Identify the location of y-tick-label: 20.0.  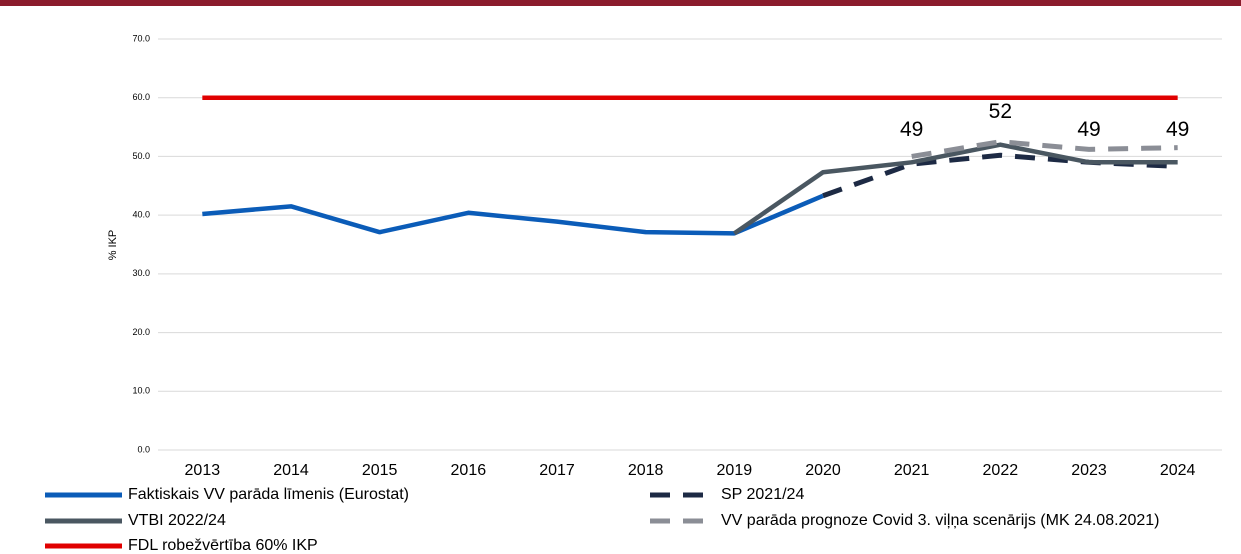
(141, 332).